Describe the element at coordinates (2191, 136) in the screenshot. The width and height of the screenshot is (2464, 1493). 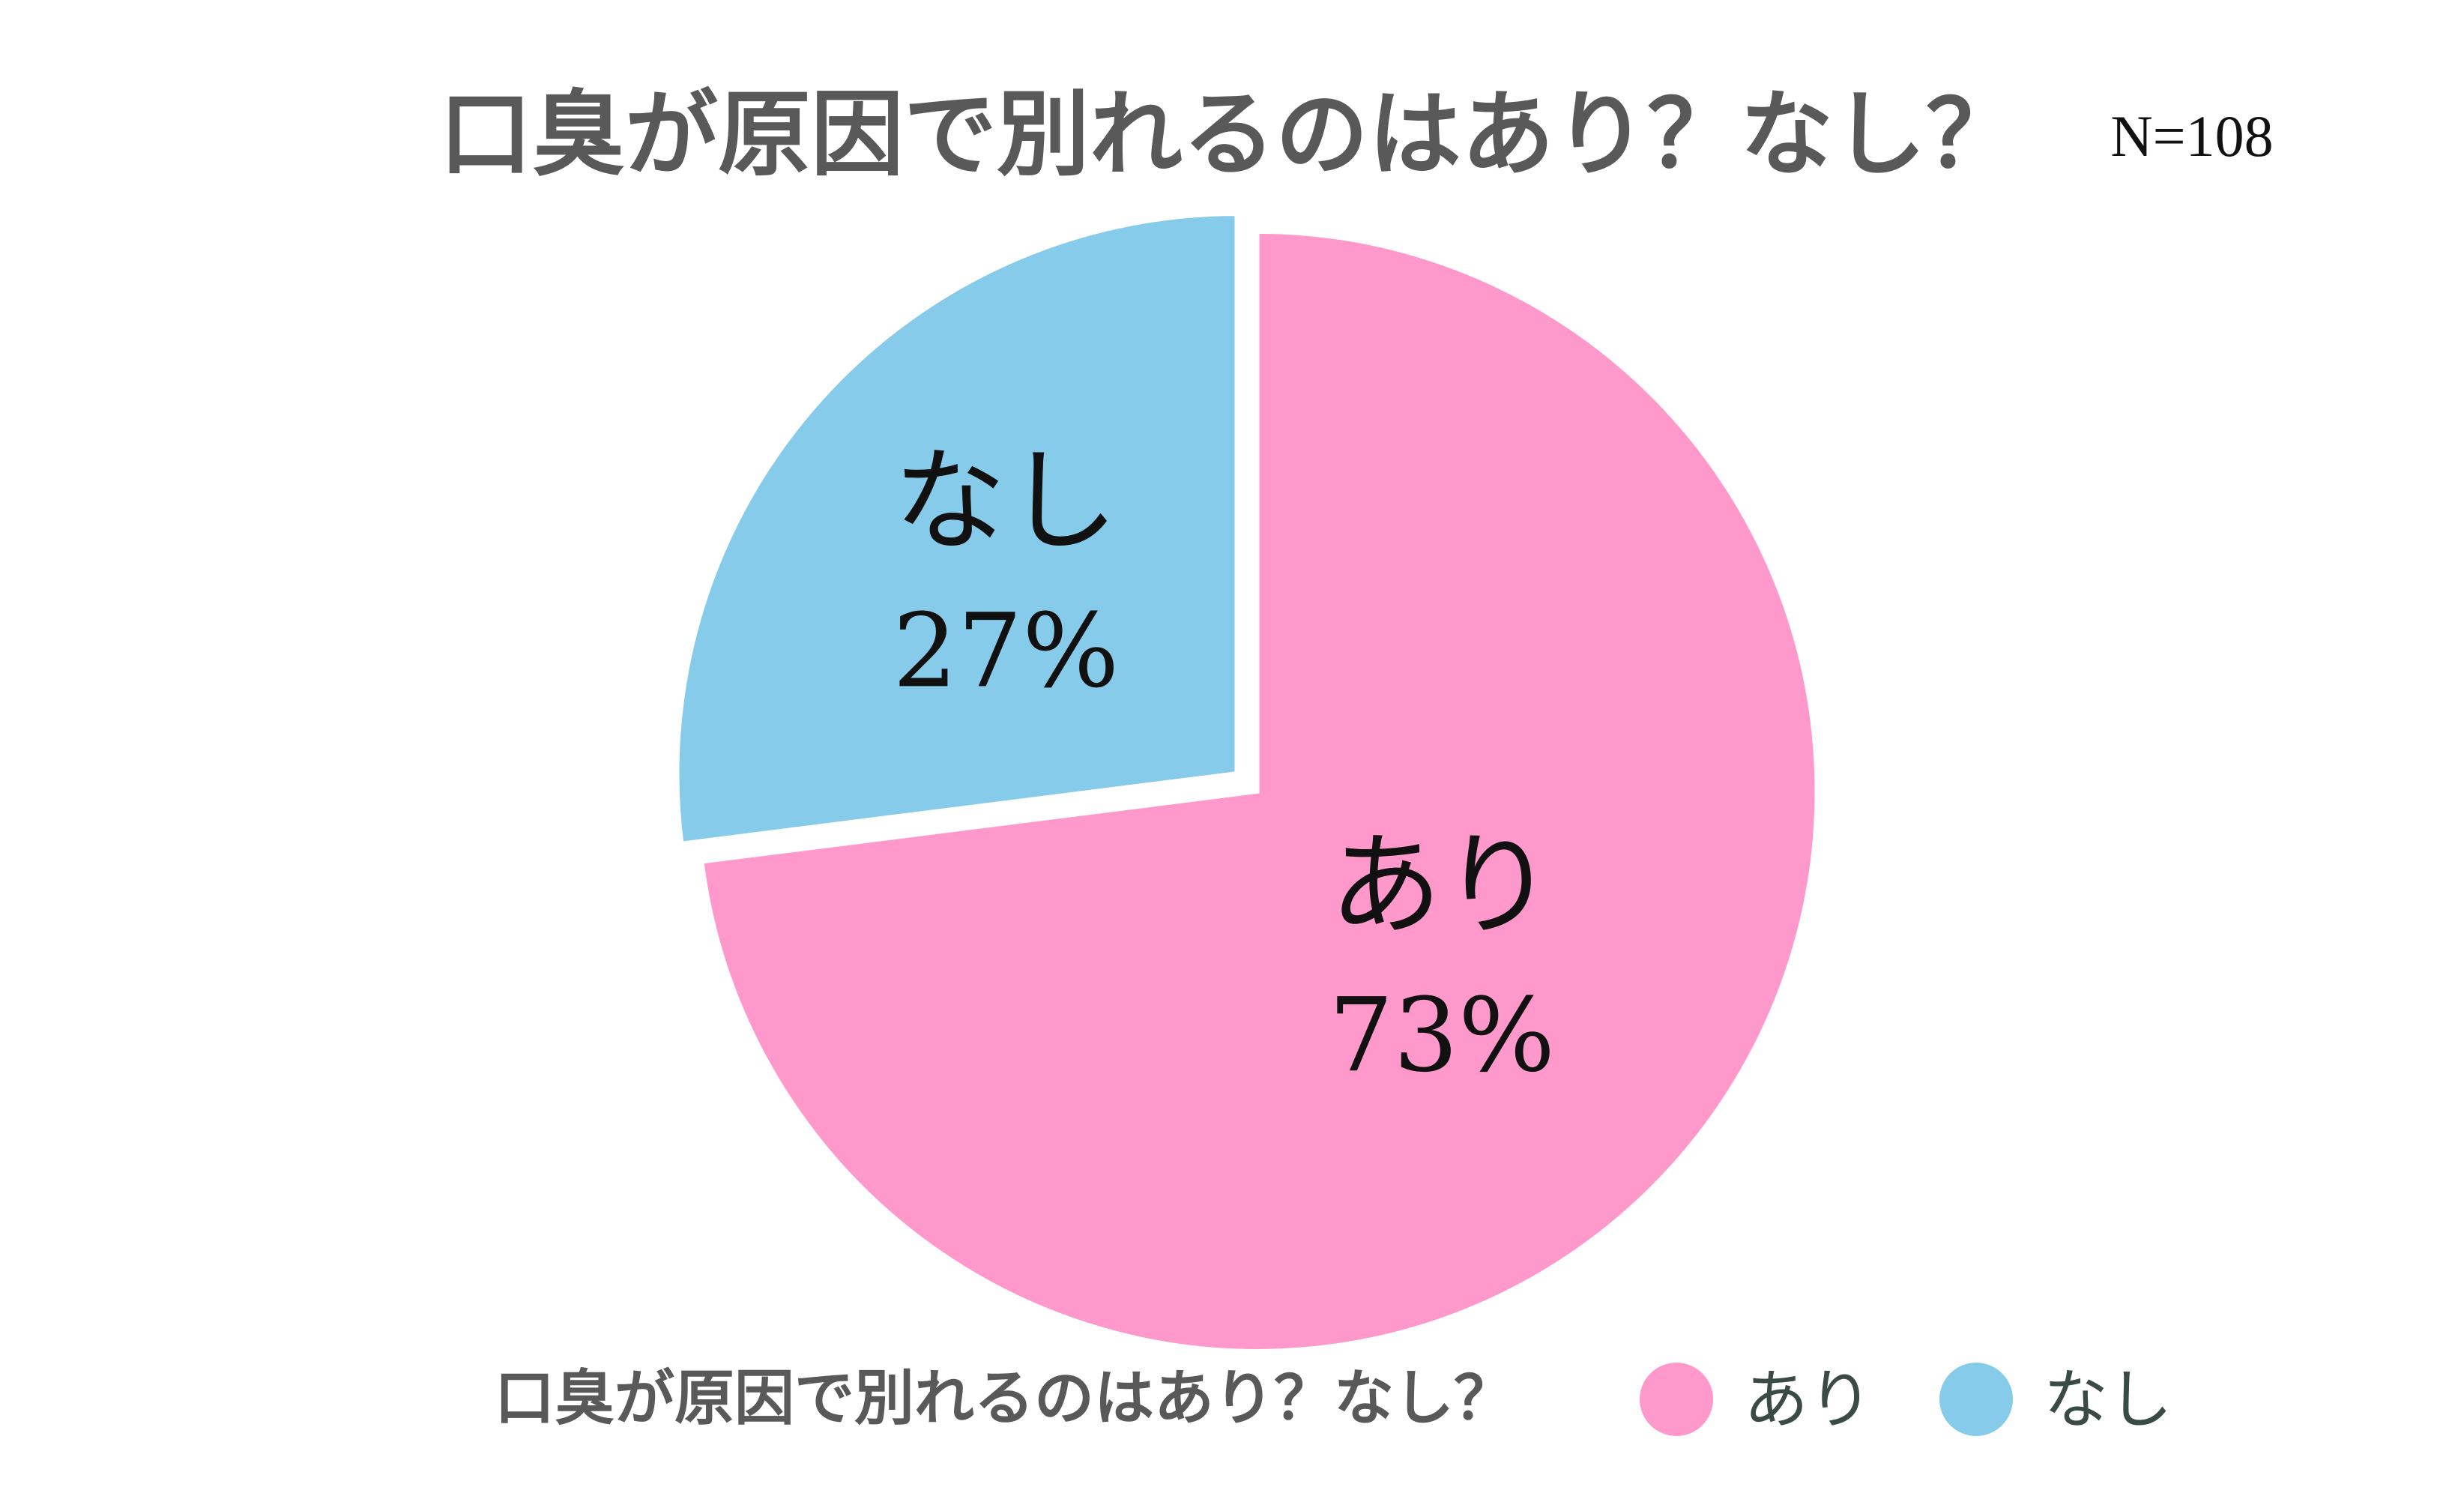
I see `sample-size: N=108` at that location.